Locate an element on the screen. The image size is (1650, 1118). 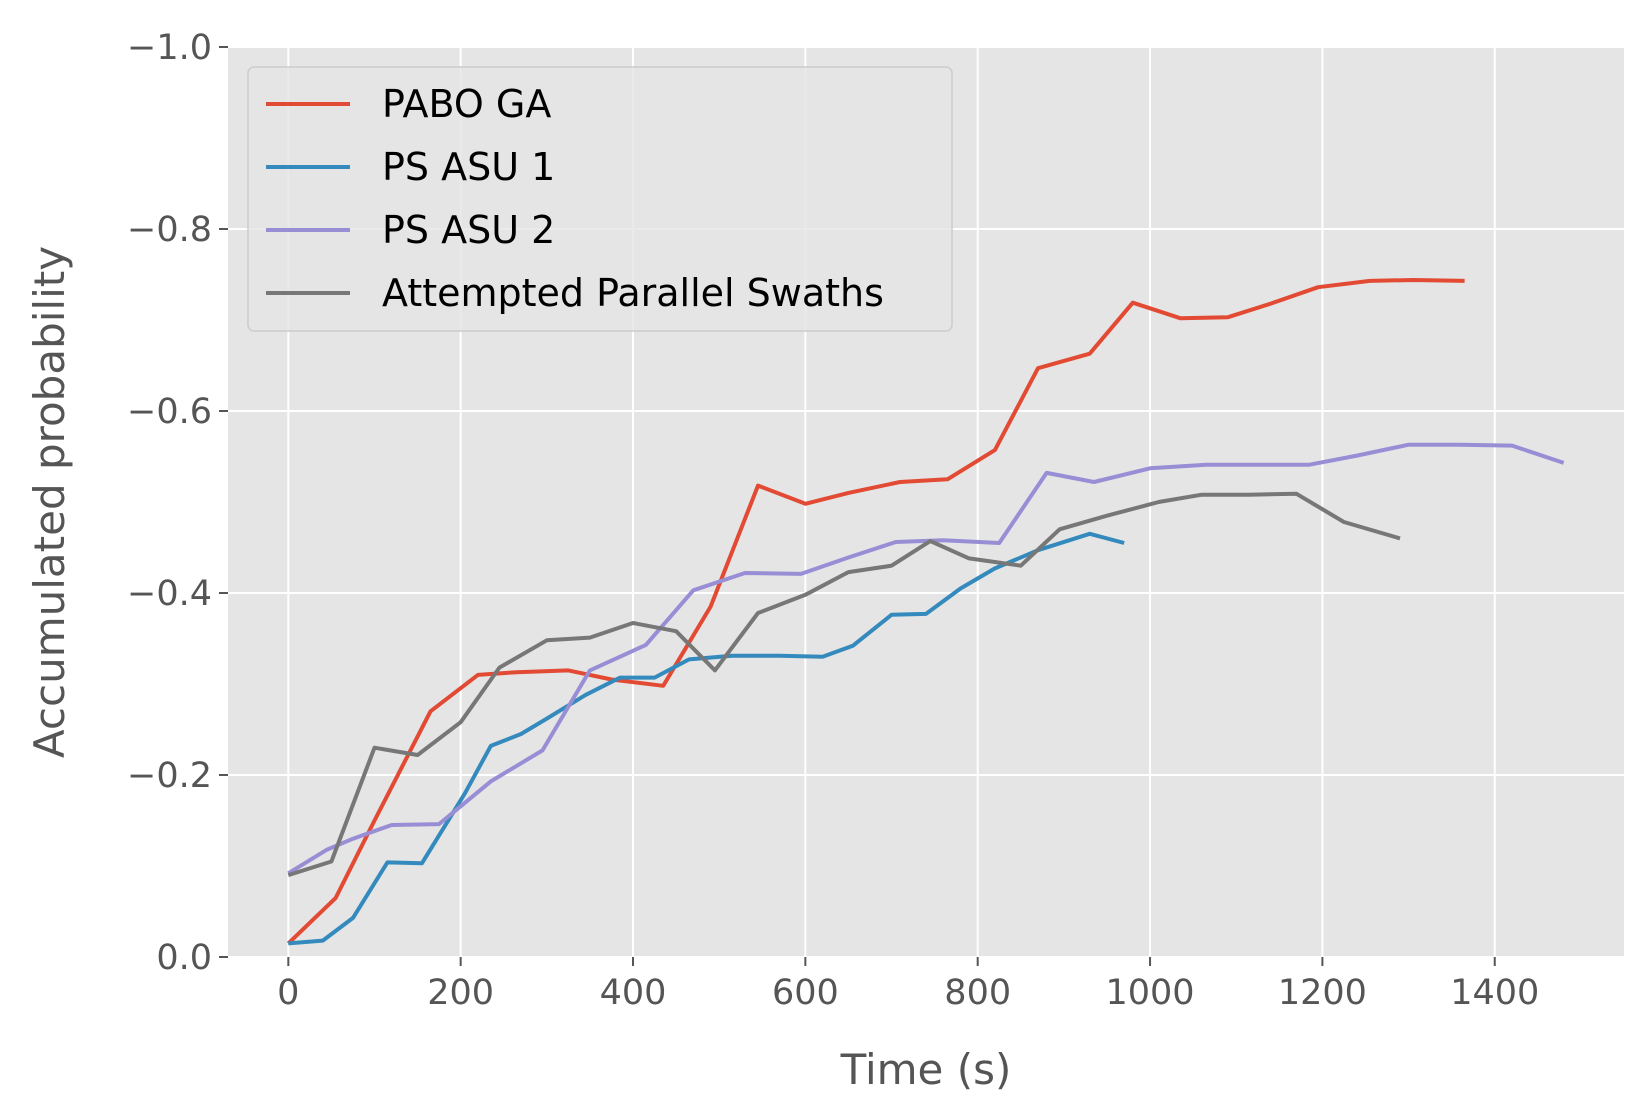
y-tick-label: −0.8 is located at coordinates (169, 230).